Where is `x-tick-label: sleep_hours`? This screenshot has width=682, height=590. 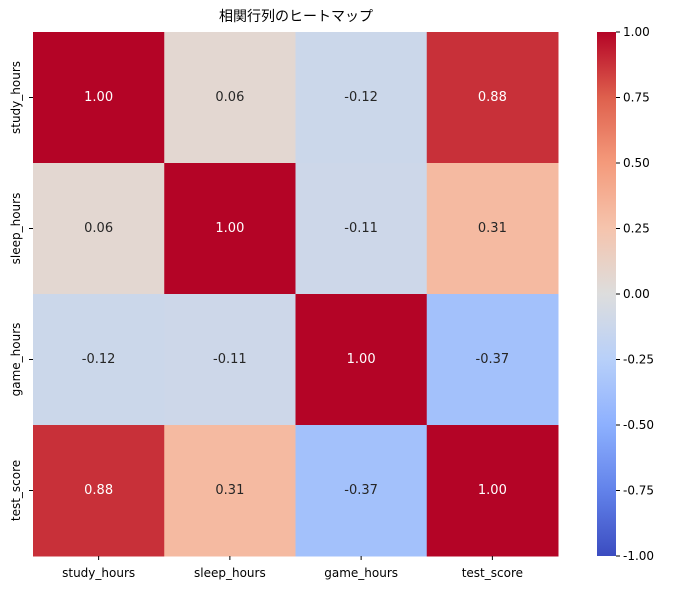
x-tick-label: sleep_hours is located at coordinates (230, 573).